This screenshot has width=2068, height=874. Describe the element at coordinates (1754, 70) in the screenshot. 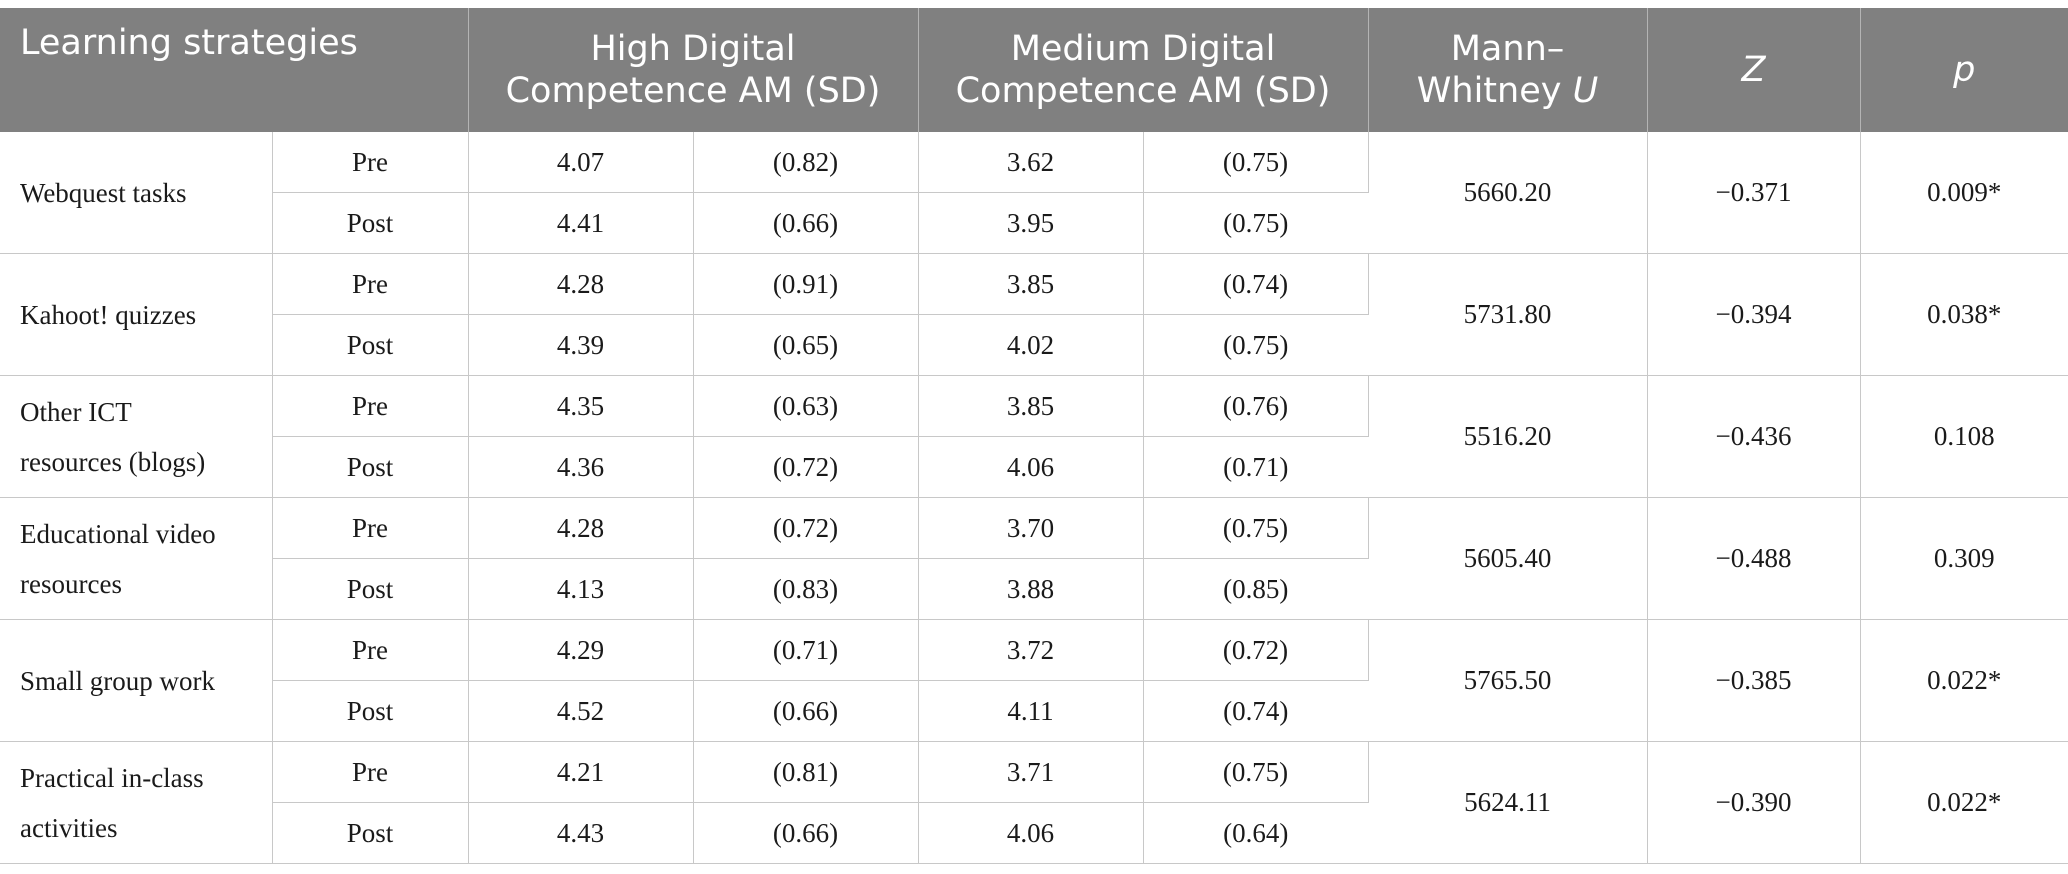

I see `header-z: Z` at that location.